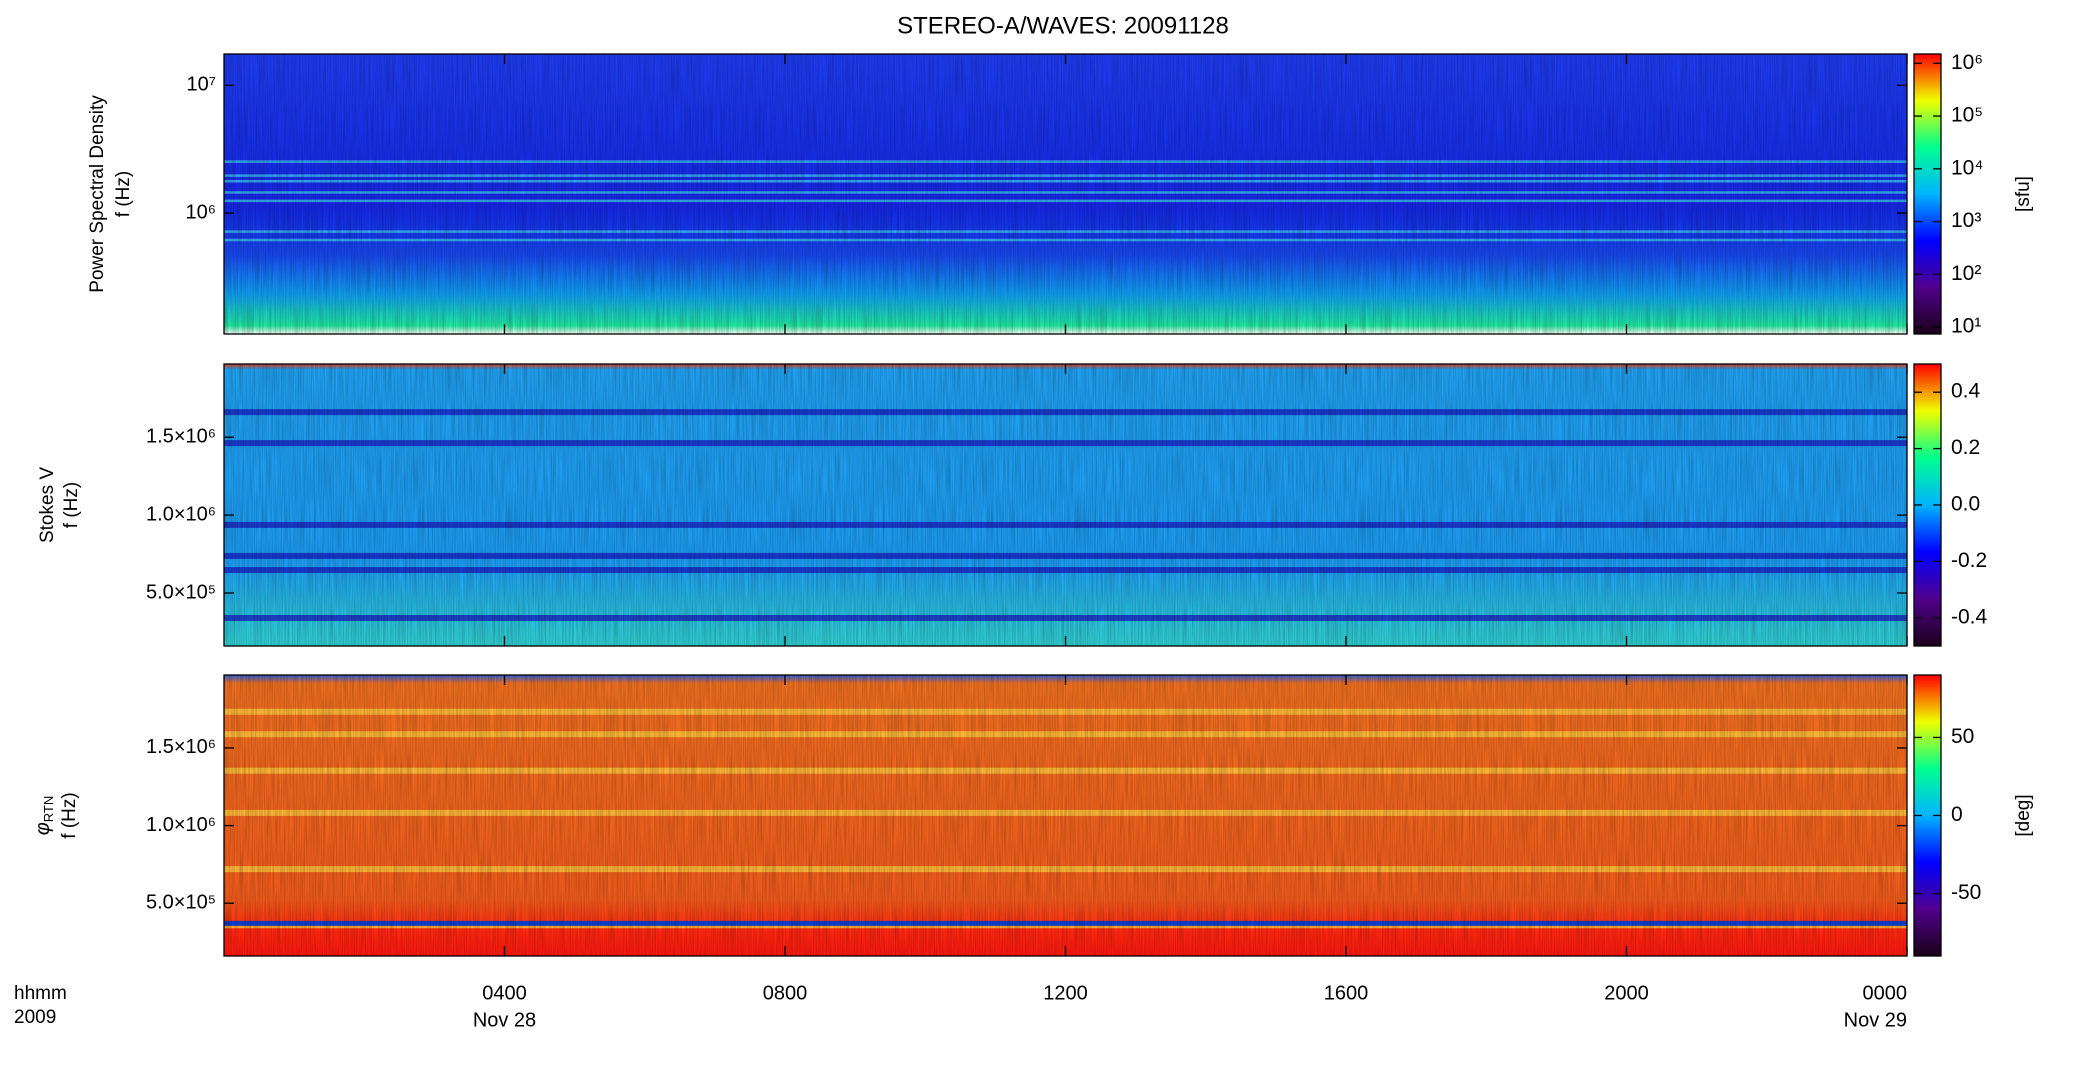 The image size is (2096, 1080). What do you see at coordinates (1626, 993) in the screenshot?
I see `x-tick-label: 2000` at bounding box center [1626, 993].